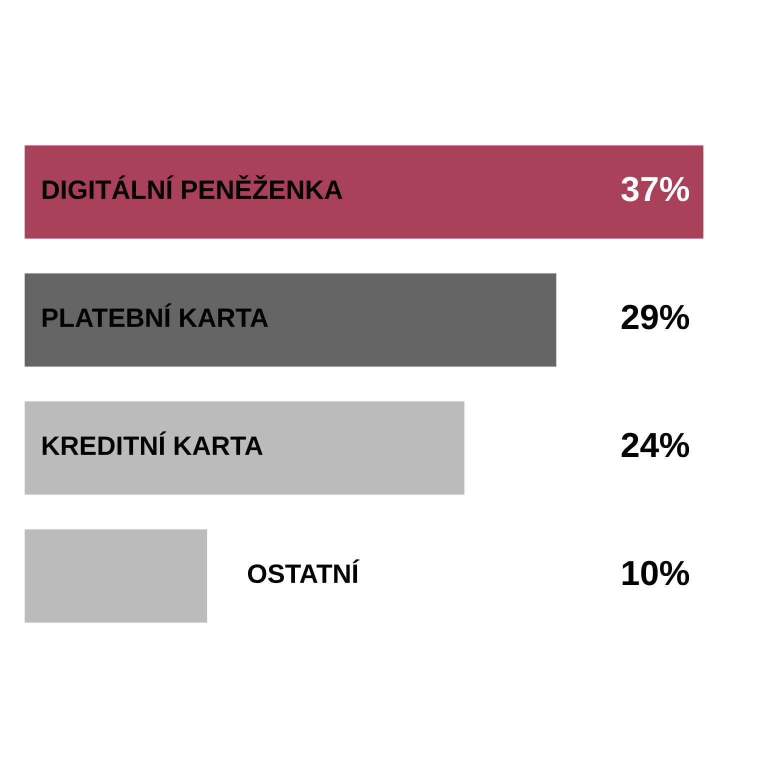  Describe the element at coordinates (192, 187) in the screenshot. I see `y-tick-label: DIGITÁLNÍ PENĚŽENKA` at that location.